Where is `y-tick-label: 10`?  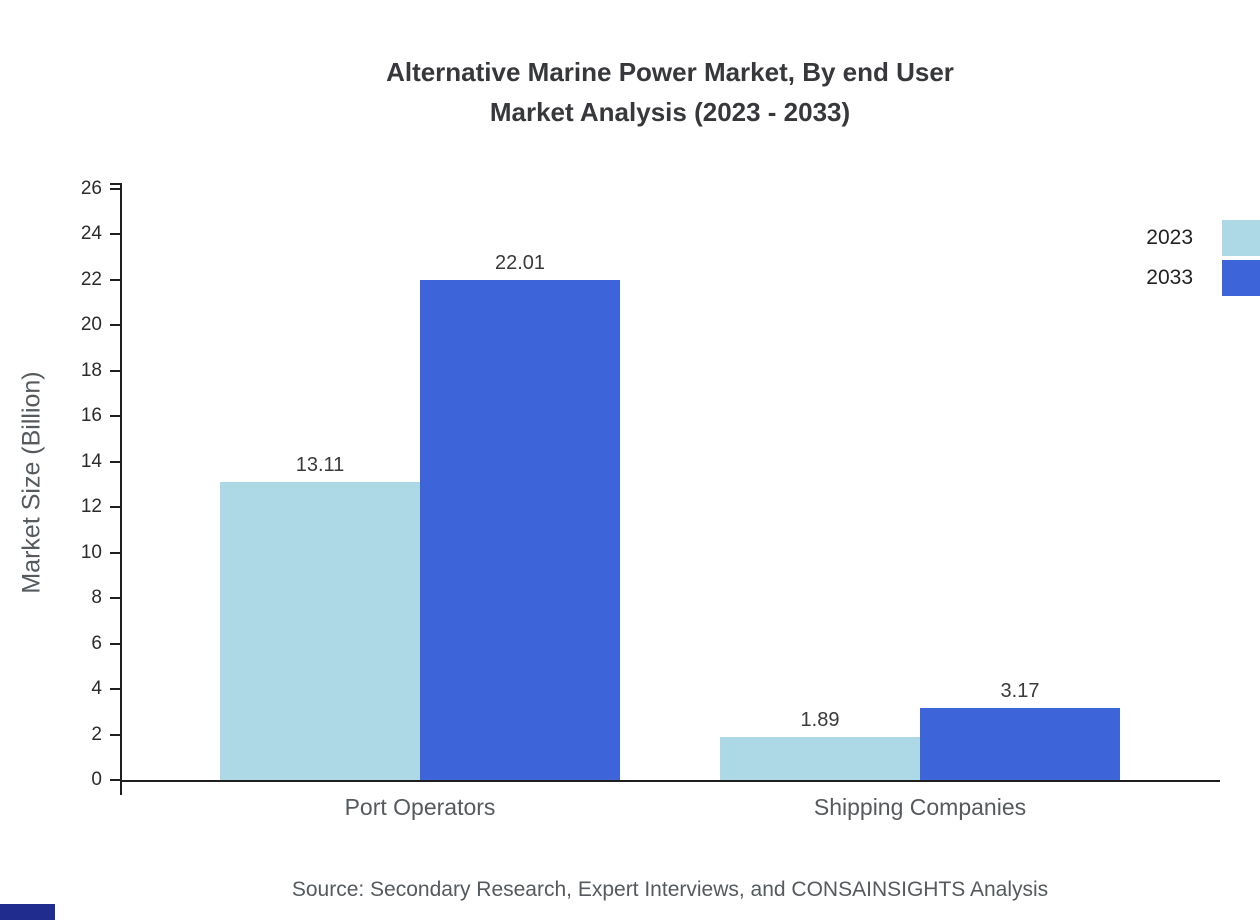
y-tick-label: 10 is located at coordinates (91, 552).